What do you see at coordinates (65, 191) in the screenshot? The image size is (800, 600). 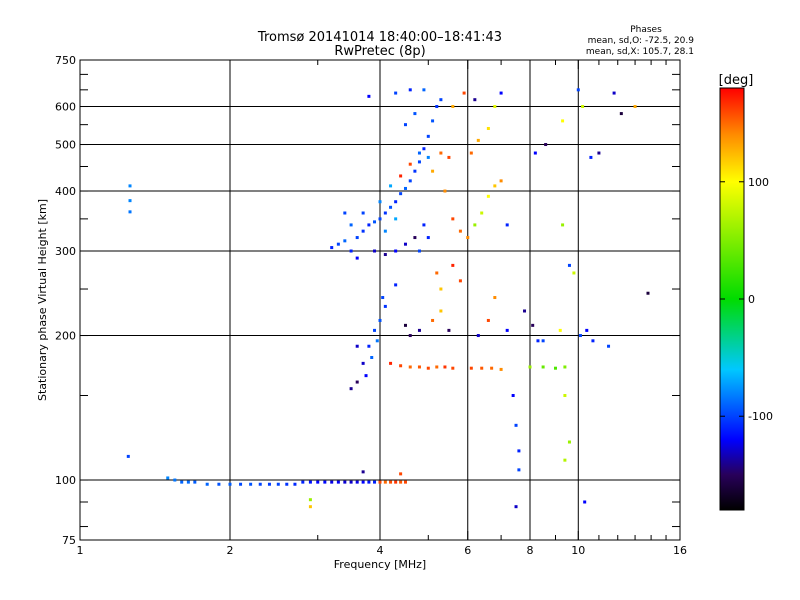 I see `y-tick-label: 400` at bounding box center [65, 191].